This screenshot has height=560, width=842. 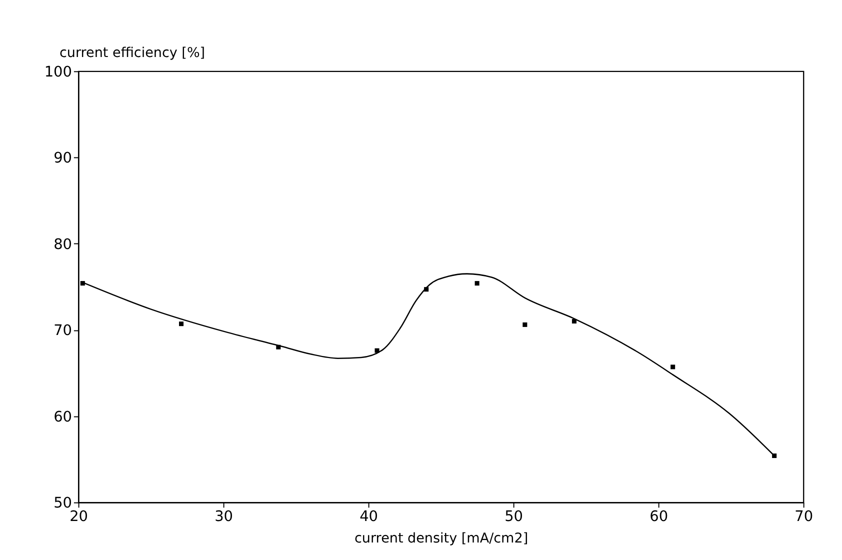 What do you see at coordinates (63, 158) in the screenshot?
I see `y-tick-label: 90` at bounding box center [63, 158].